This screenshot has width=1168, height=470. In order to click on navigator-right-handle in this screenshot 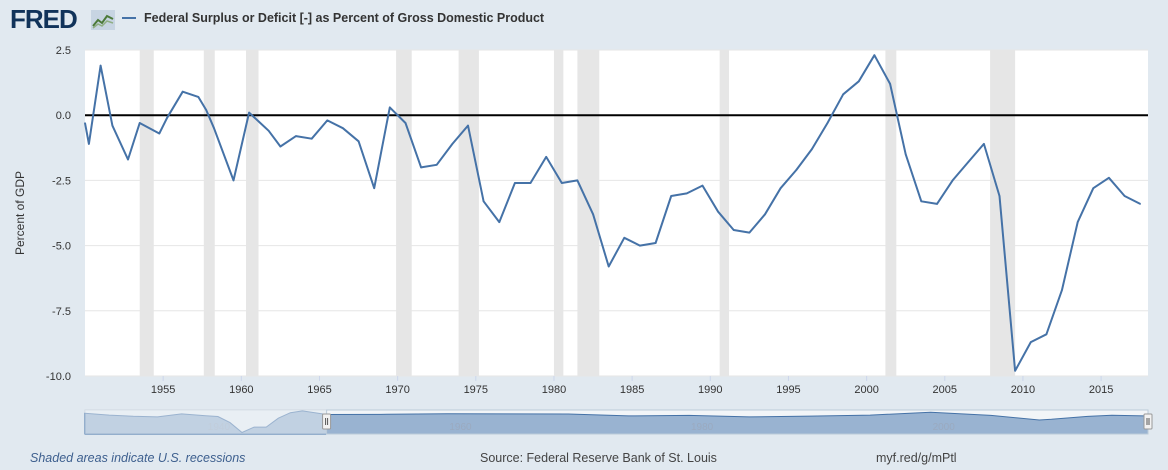, I will do `click(1148, 421)`.